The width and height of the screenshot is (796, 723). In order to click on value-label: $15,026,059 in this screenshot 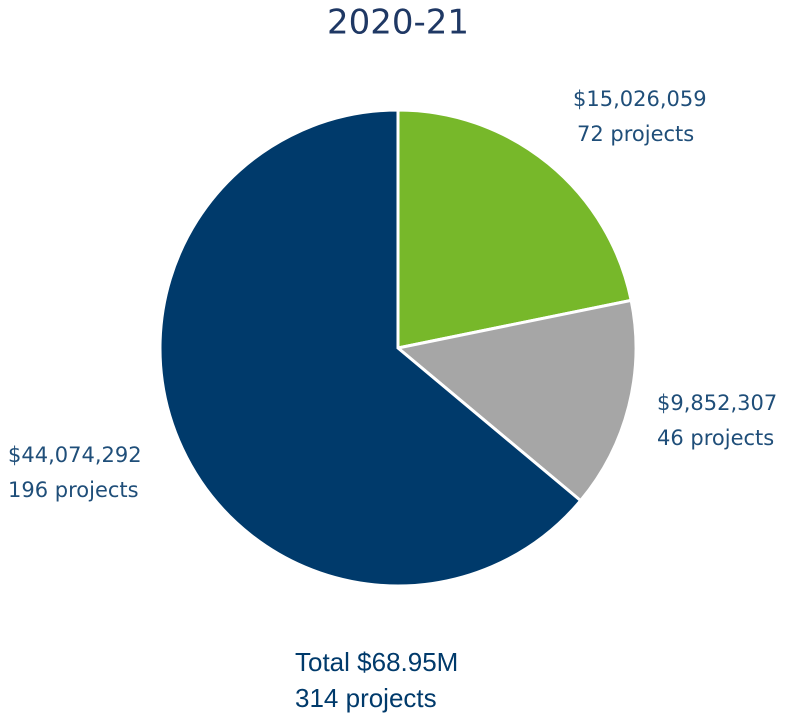, I will do `click(640, 99)`.